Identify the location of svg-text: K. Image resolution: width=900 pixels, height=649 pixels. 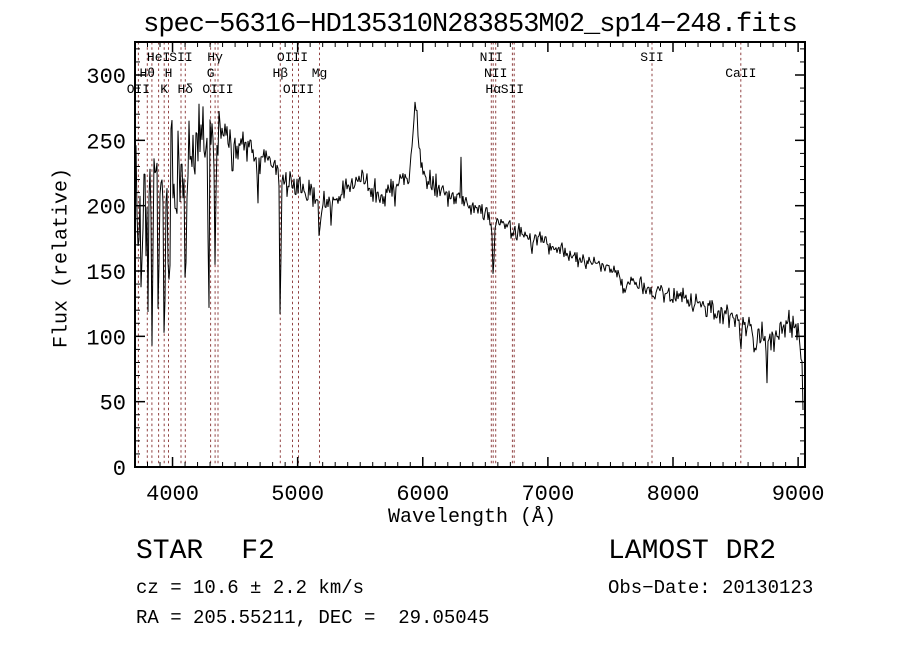
(164, 89).